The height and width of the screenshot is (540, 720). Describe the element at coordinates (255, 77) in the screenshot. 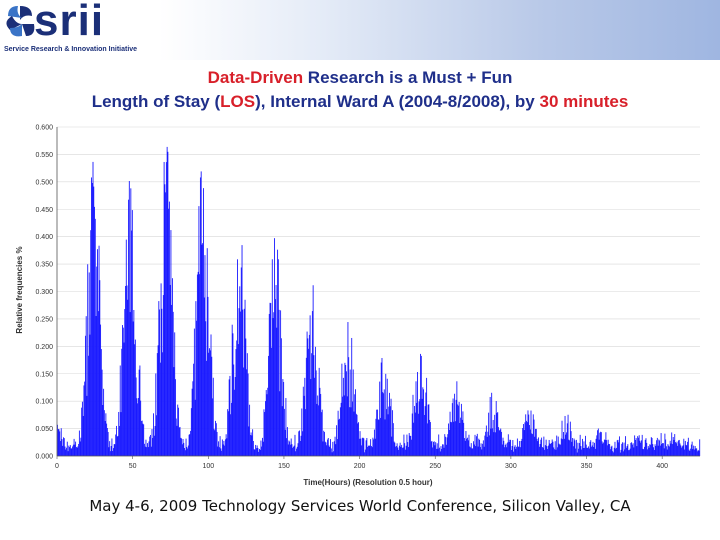

I see `title-highlight-data-driven: Data-Driven` at that location.